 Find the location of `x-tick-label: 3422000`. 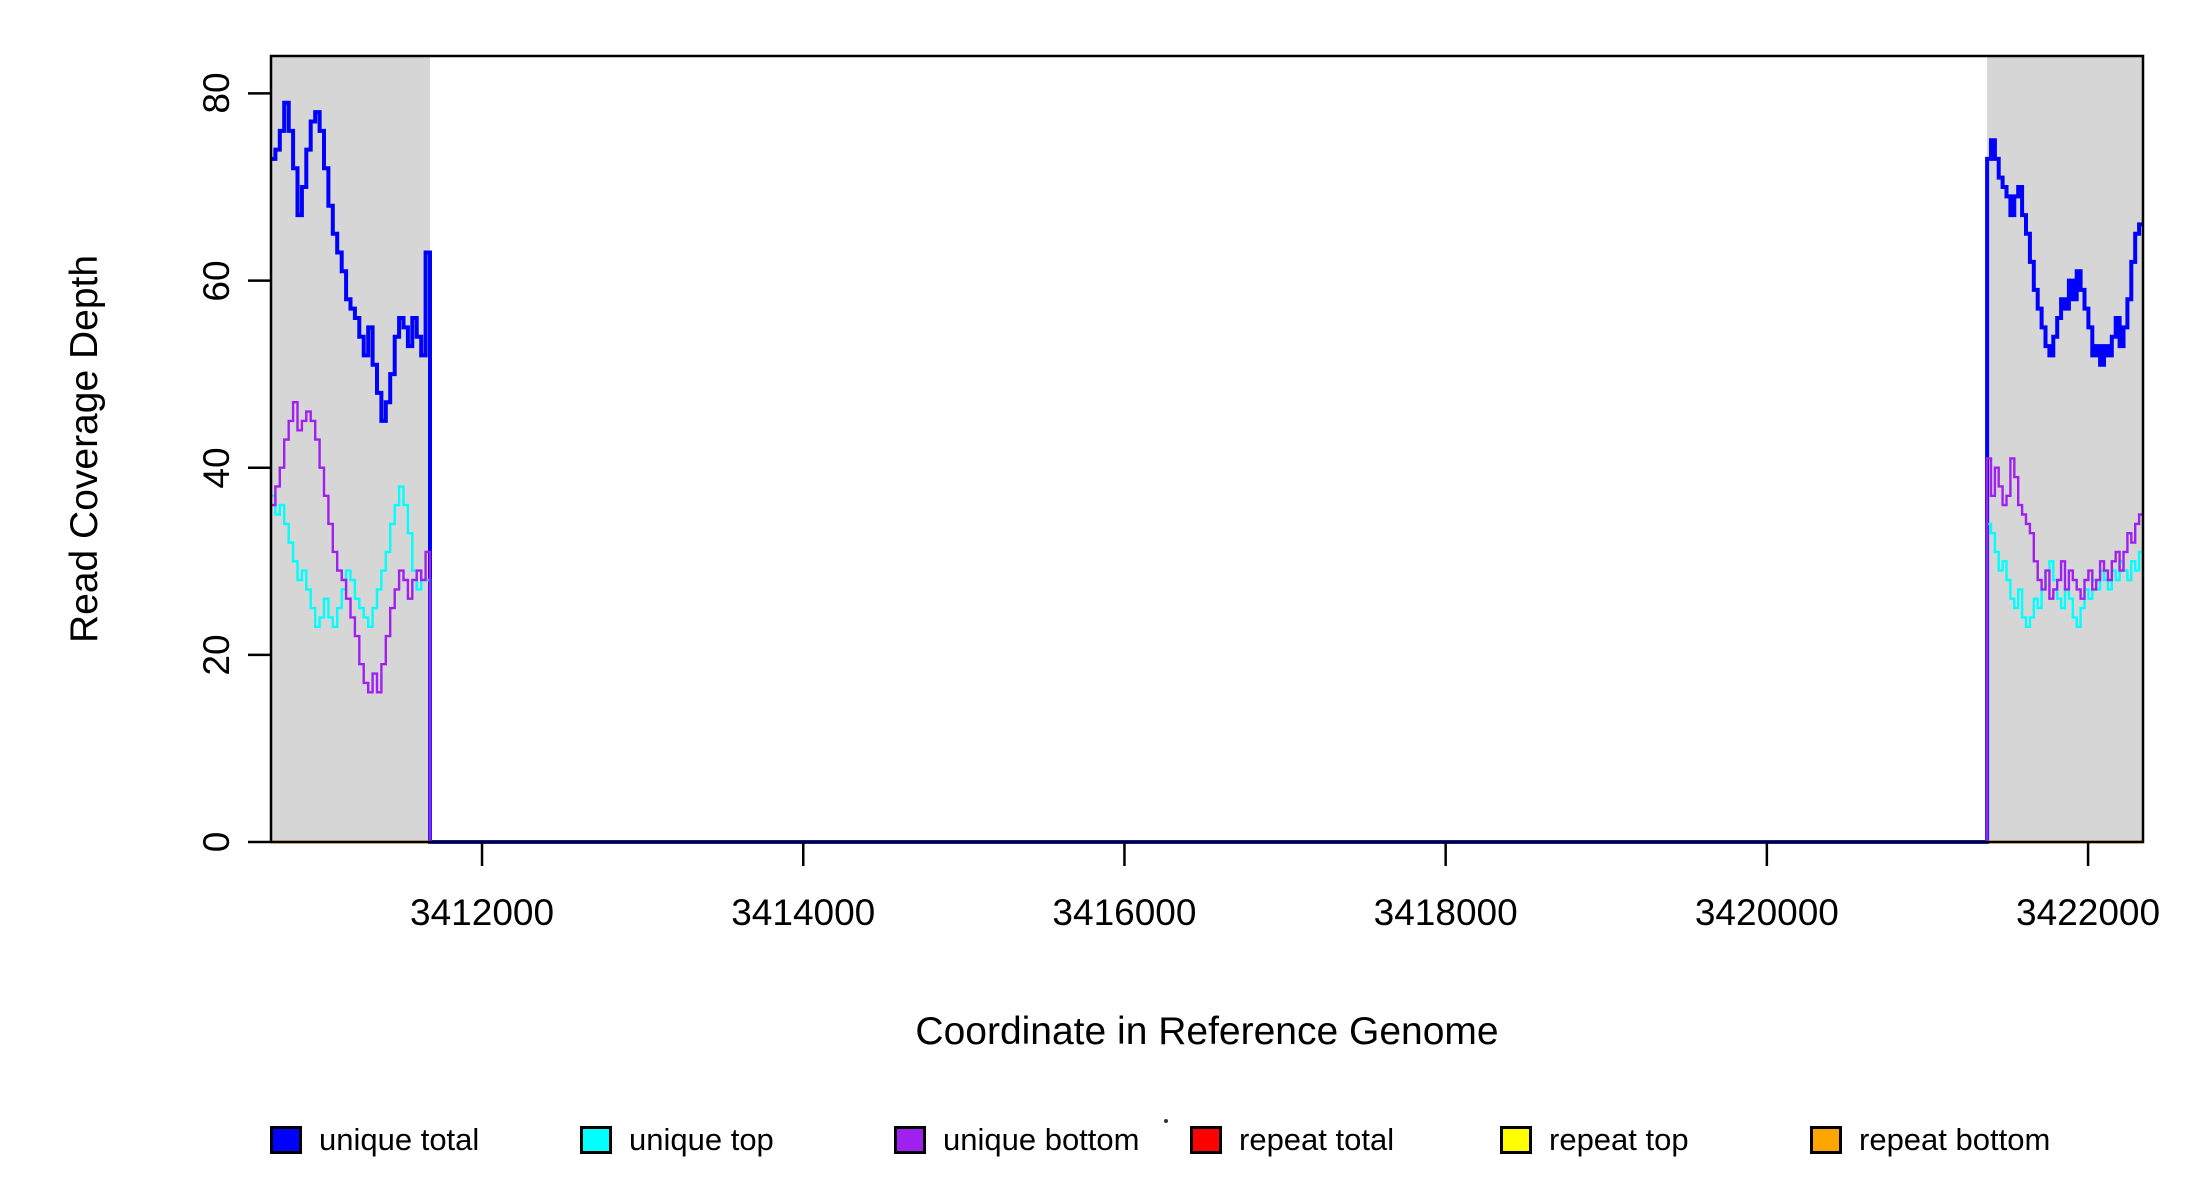

x-tick-label: 3422000 is located at coordinates (2088, 912).